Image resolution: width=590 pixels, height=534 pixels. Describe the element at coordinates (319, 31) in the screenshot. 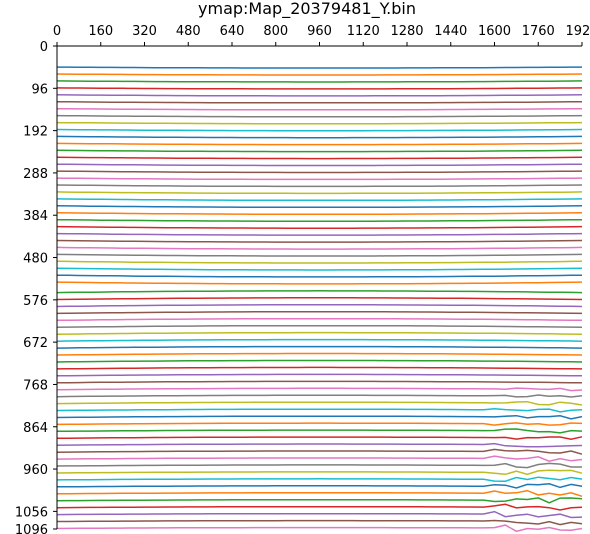

I see `x-tick-label: 960` at that location.